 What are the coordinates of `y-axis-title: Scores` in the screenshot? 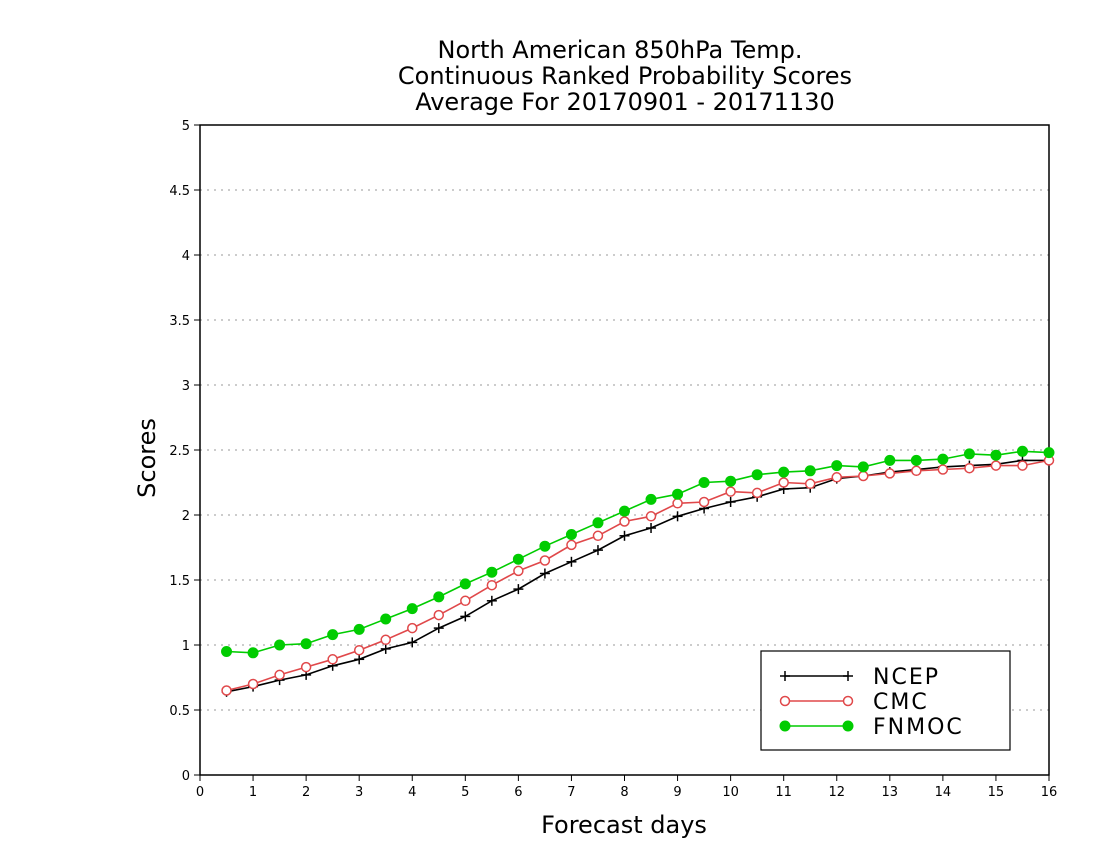 It's located at (147, 458).